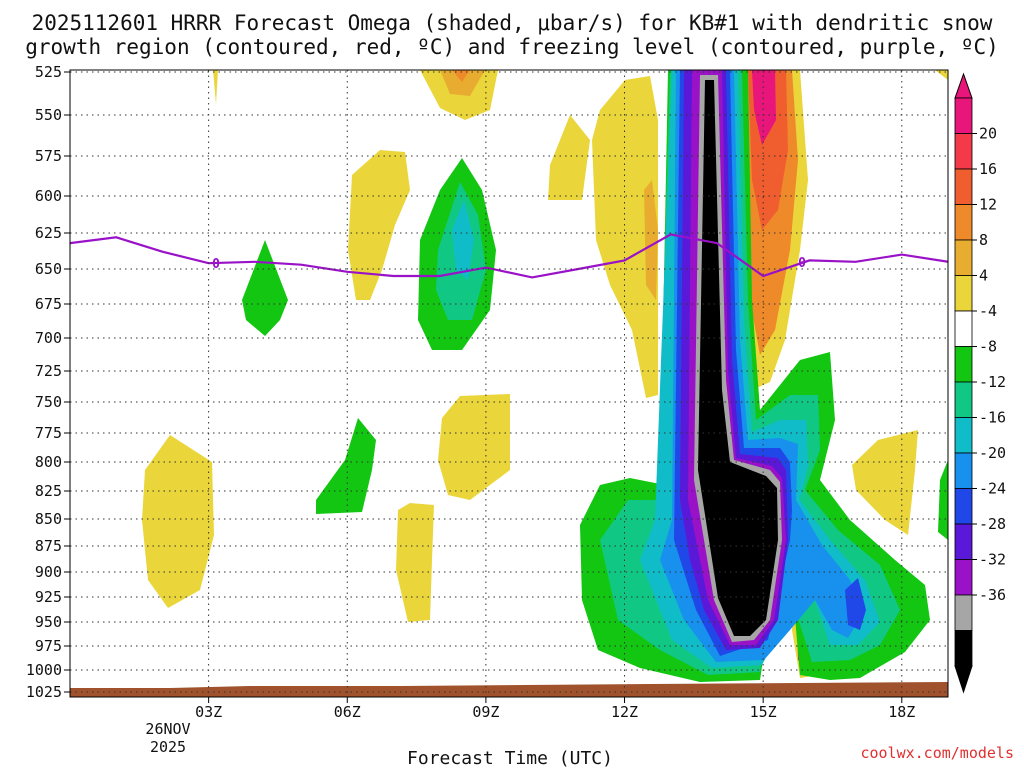 Image resolution: width=1024 pixels, height=768 pixels. What do you see at coordinates (48, 491) in the screenshot?
I see `y-tick-label: 825` at bounding box center [48, 491].